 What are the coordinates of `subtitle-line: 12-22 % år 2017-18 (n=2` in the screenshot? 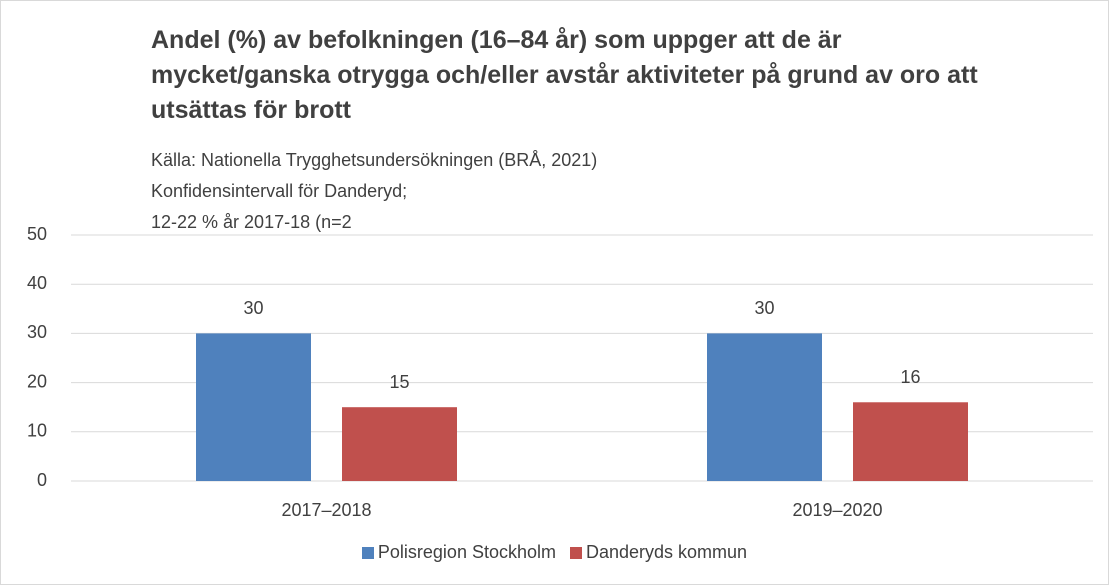 It's located at (251, 222).